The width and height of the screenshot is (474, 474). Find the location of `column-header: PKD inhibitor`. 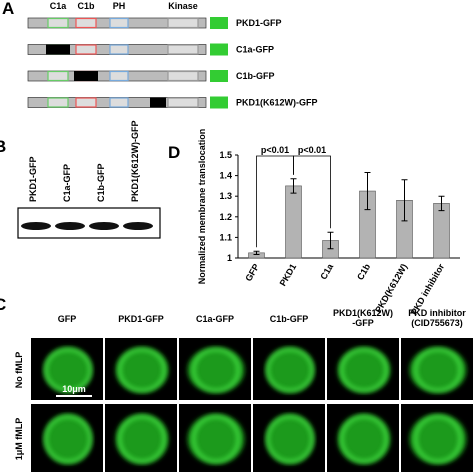

column-header: PKD inhibitor is located at coordinates (437, 313).